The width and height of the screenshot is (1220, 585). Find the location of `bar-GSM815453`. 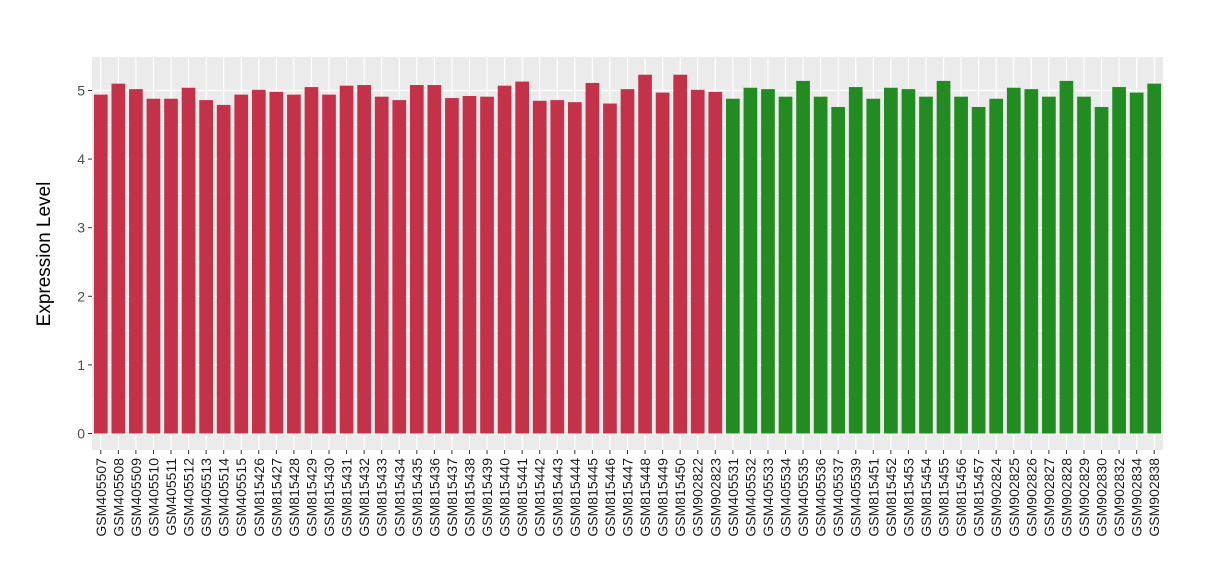

bar-GSM815453 is located at coordinates (908, 261).